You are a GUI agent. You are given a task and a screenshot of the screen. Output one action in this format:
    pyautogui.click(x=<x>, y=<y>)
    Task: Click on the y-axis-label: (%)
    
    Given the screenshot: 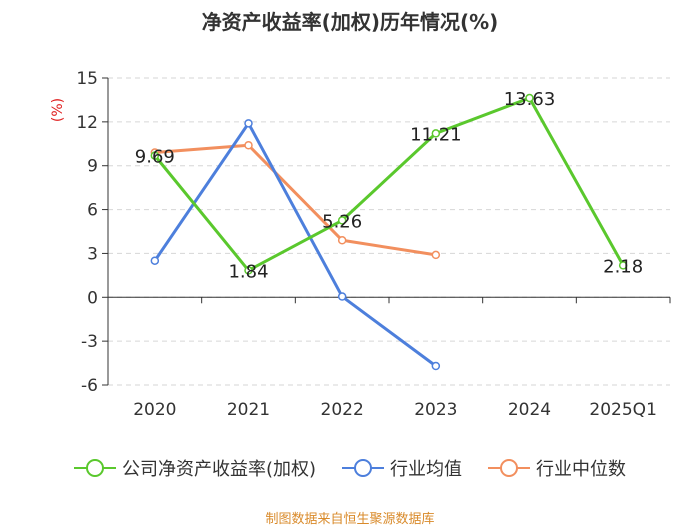 What is the action you would take?
    pyautogui.click(x=58, y=110)
    